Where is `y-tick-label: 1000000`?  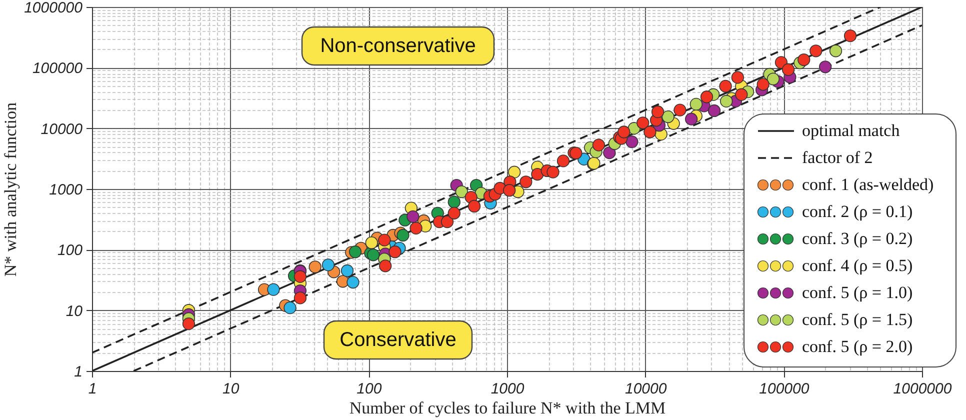
y-tick-label: 1000000 is located at coordinates (54, 8).